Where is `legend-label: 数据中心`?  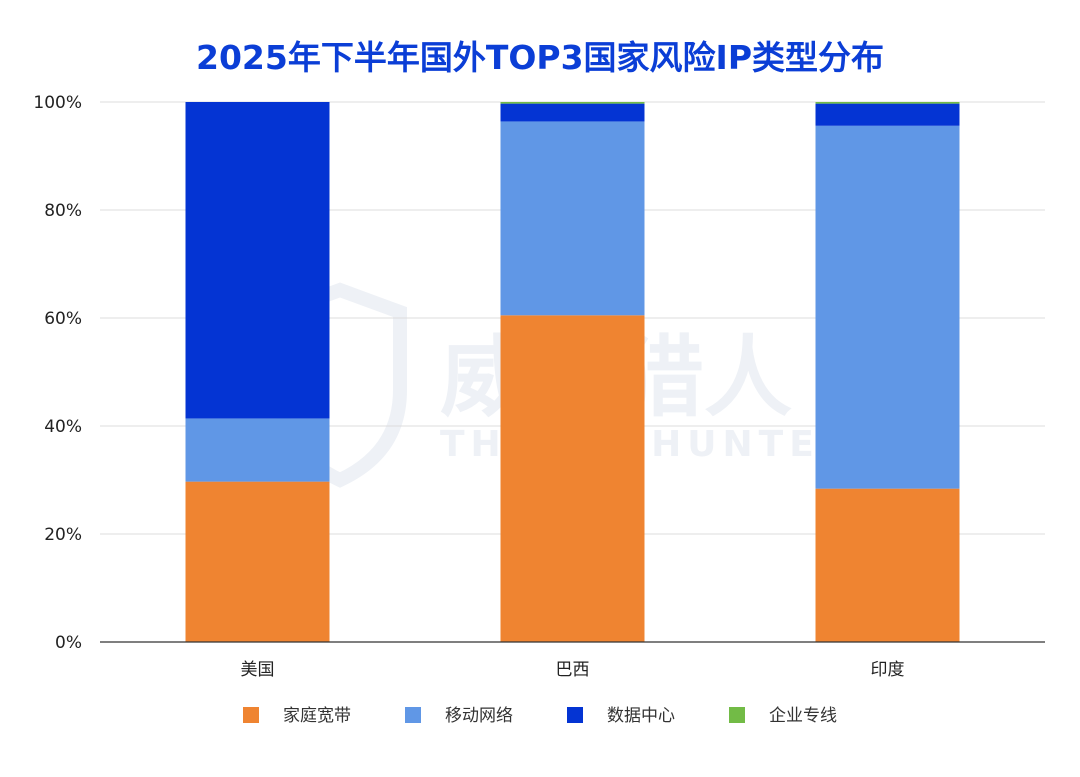
legend-label: 数据中心 is located at coordinates (641, 716).